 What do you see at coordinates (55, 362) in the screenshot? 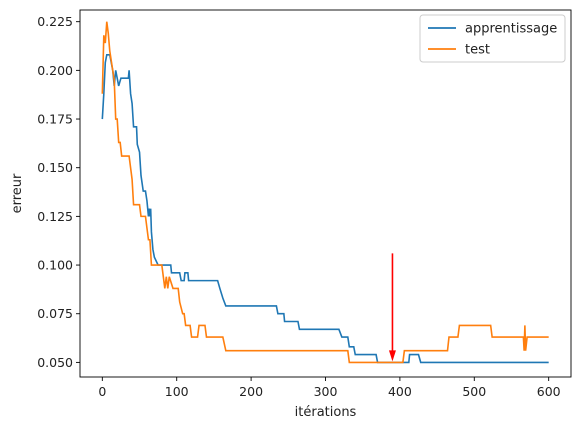
I see `y-tick-label: 0.050` at bounding box center [55, 362].